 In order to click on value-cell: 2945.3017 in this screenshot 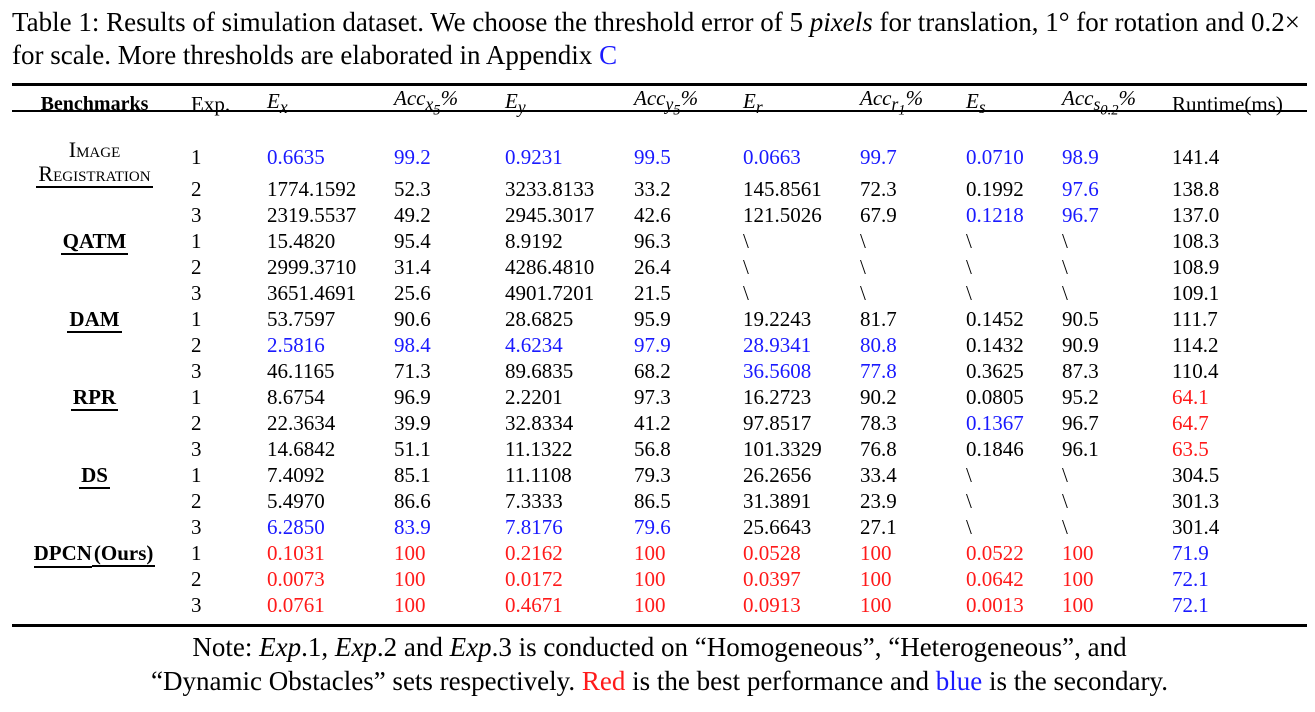, I will do `click(550, 214)`.